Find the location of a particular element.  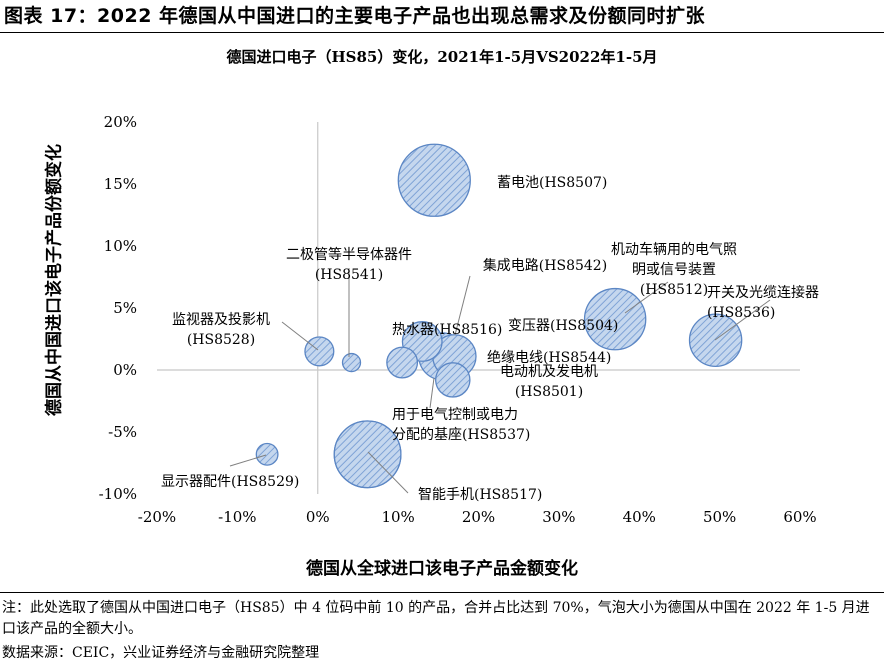

x-tick-label: -10% is located at coordinates (237, 517).